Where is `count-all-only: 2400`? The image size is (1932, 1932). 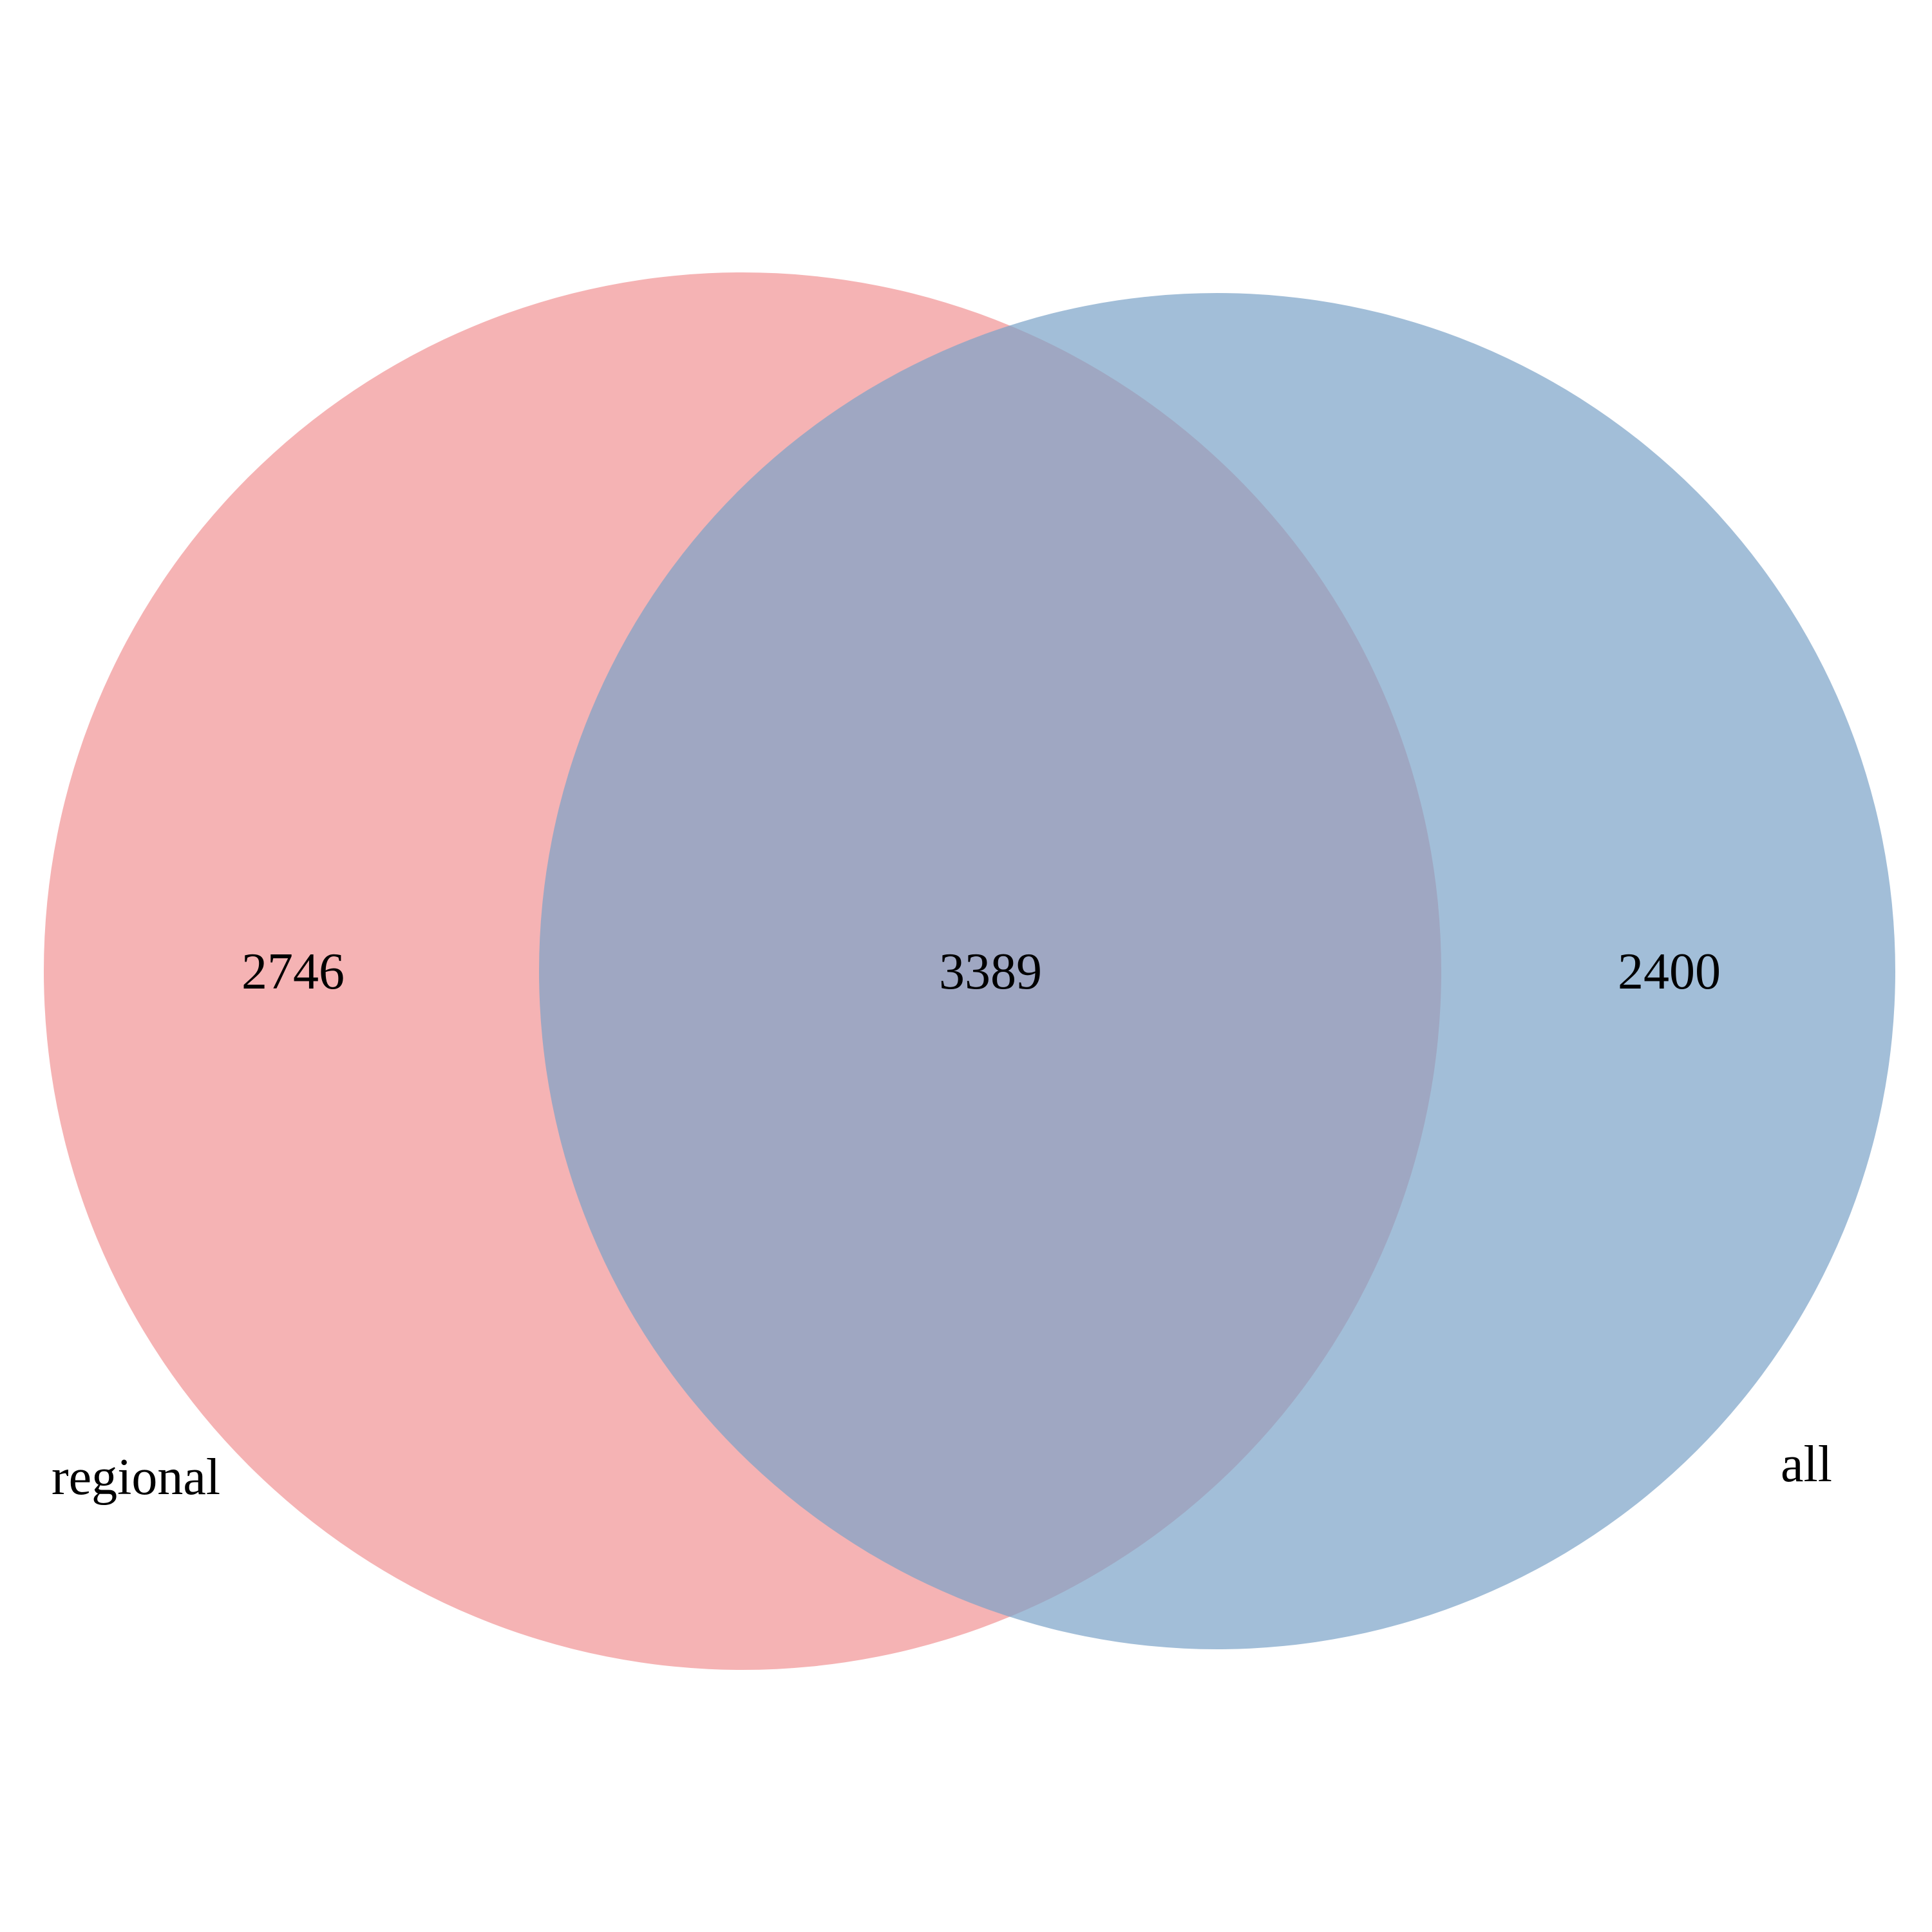 count-all-only: 2400 is located at coordinates (1669, 972).